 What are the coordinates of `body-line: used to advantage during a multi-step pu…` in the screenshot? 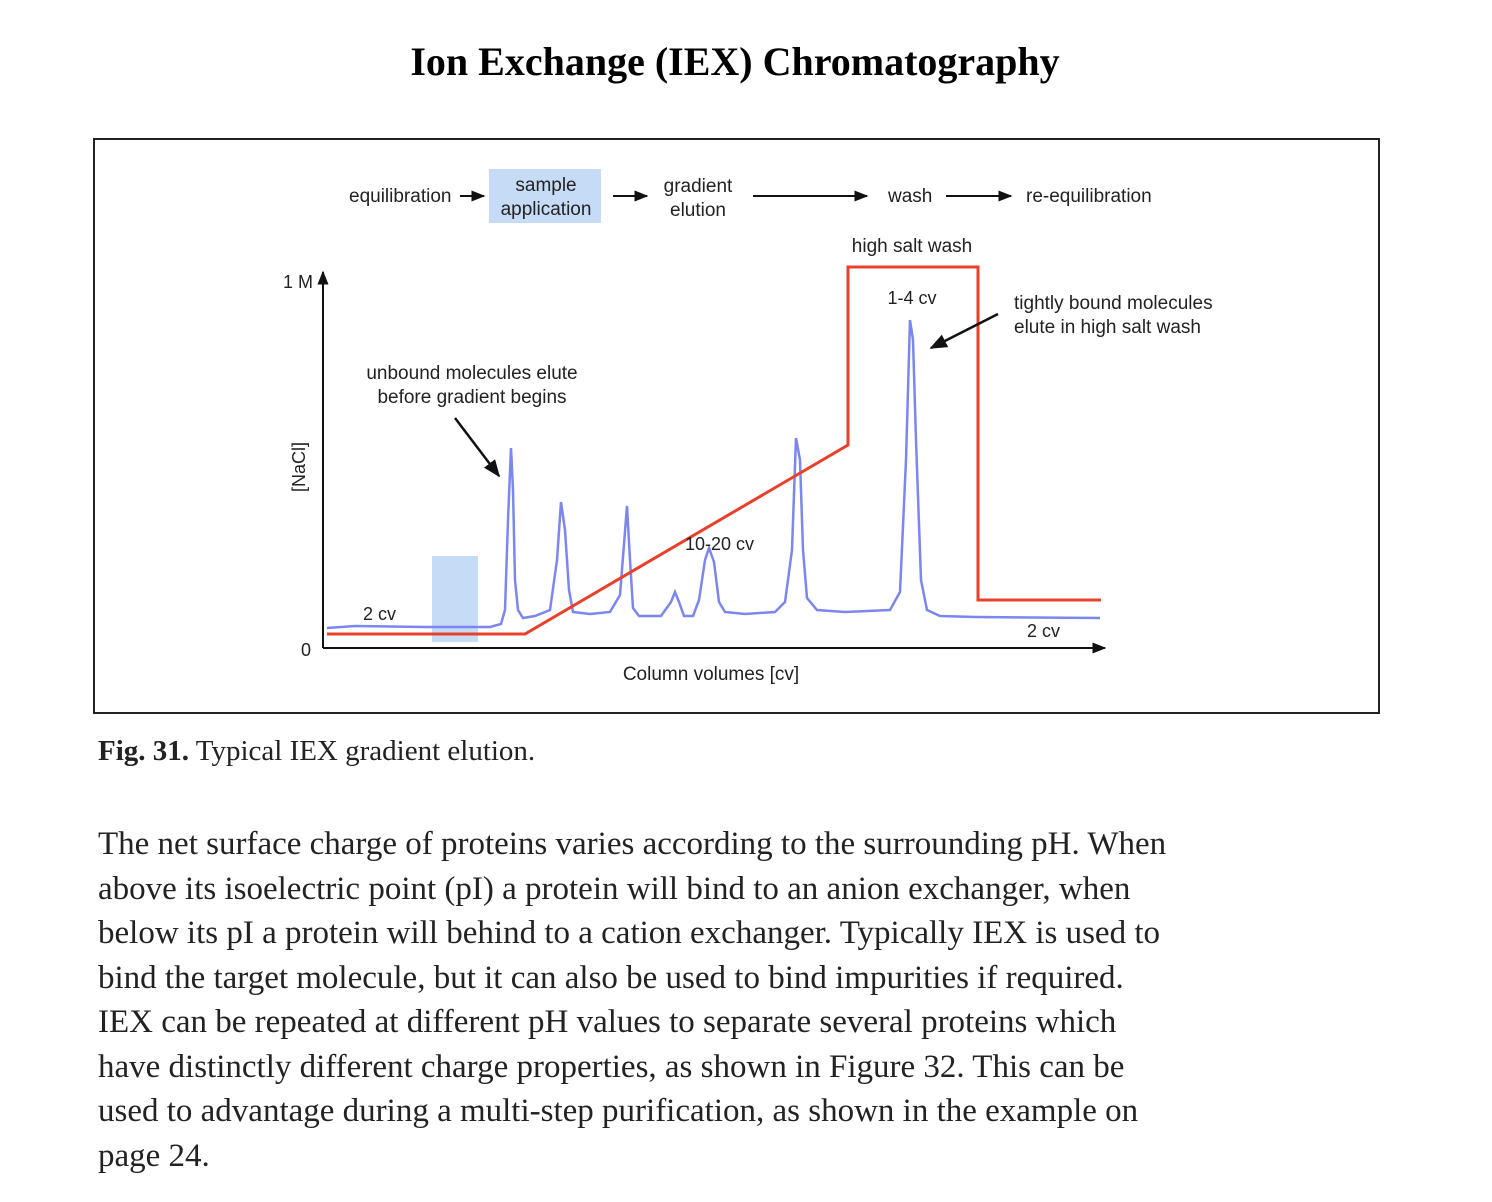 It's located at (618, 1111).